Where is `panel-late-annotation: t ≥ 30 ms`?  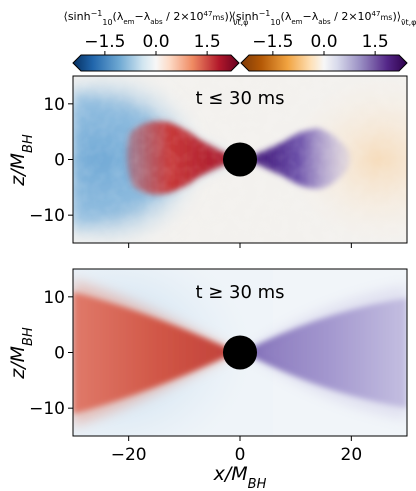
panel-late-annotation: t ≥ 30 ms is located at coordinates (239, 292).